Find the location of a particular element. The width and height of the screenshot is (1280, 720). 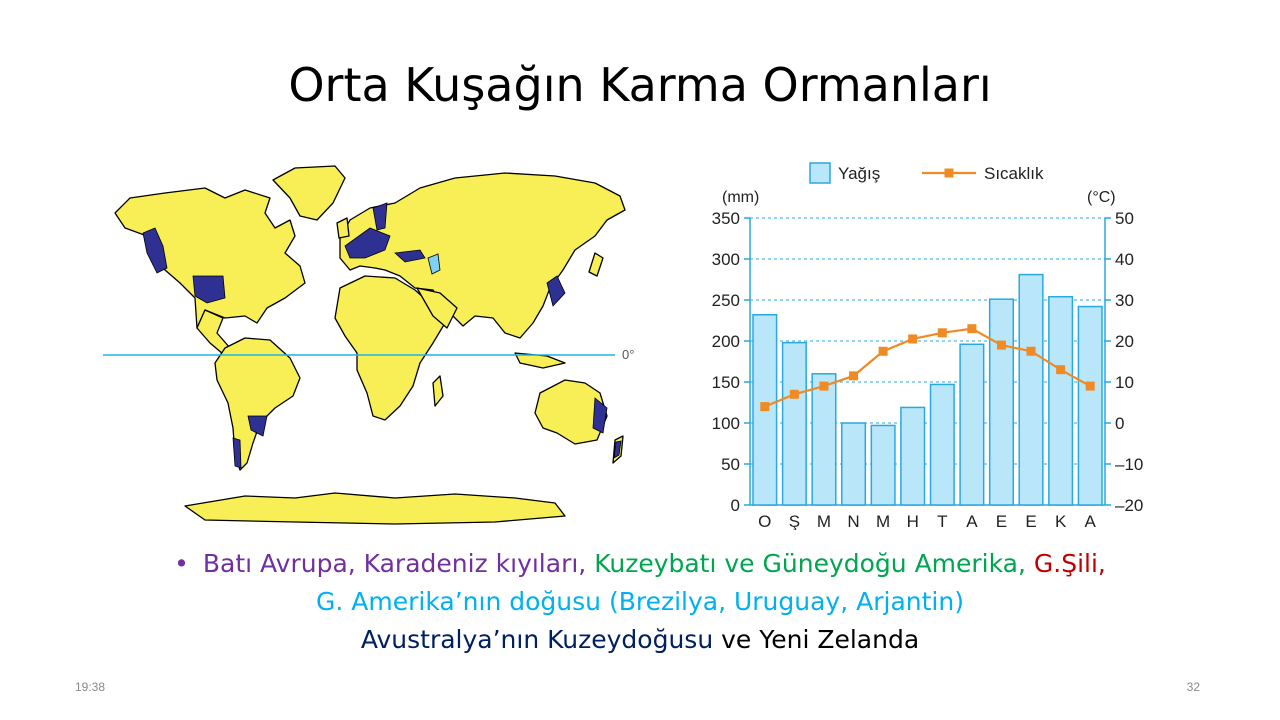

japan-landmass is located at coordinates (596, 264).